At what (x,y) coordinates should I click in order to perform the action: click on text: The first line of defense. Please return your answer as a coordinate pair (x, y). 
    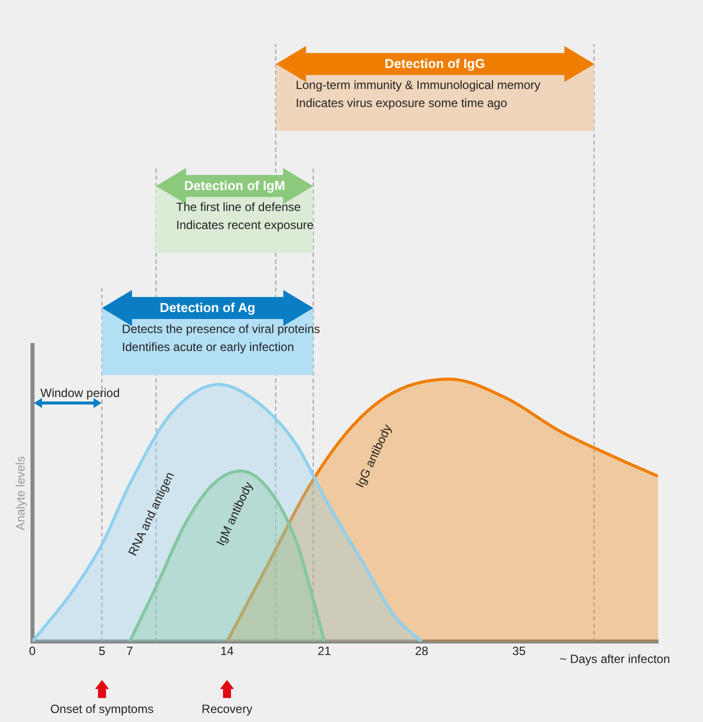
    Looking at the image, I should click on (238, 207).